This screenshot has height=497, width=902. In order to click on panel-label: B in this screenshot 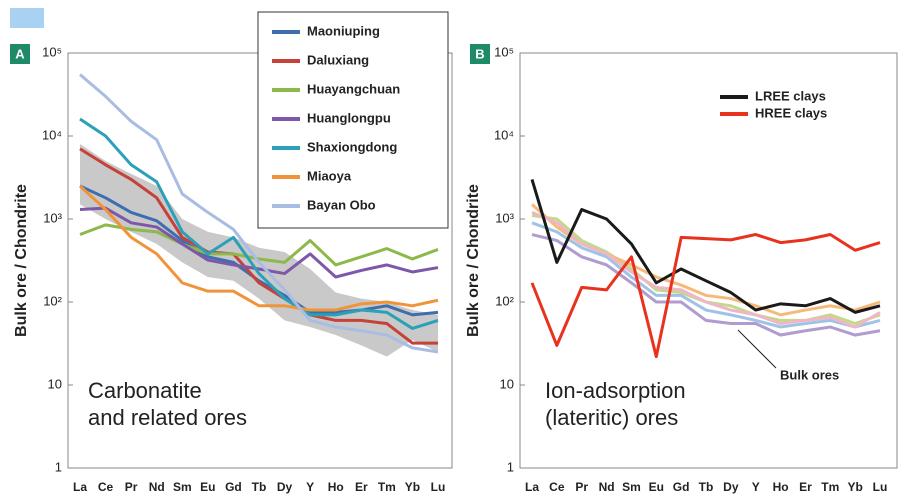, I will do `click(479, 53)`.